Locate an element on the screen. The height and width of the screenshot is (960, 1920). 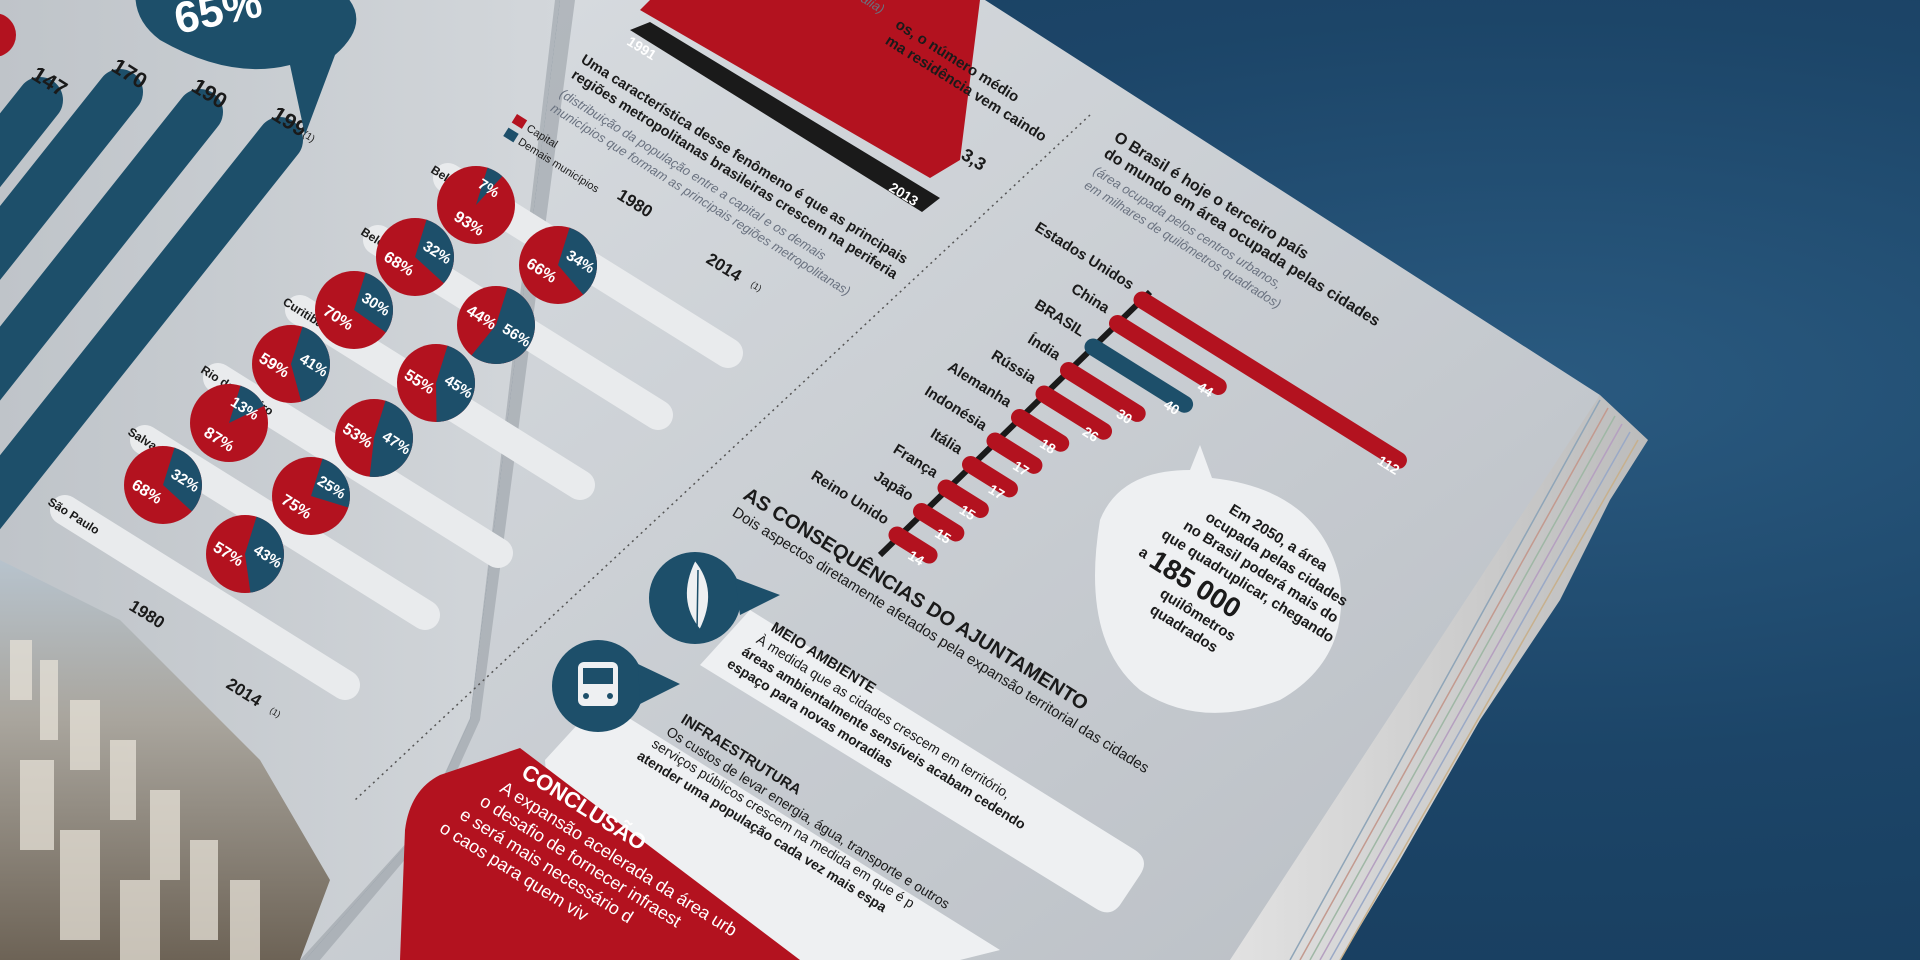
household-black-band is located at coordinates (785, 117).